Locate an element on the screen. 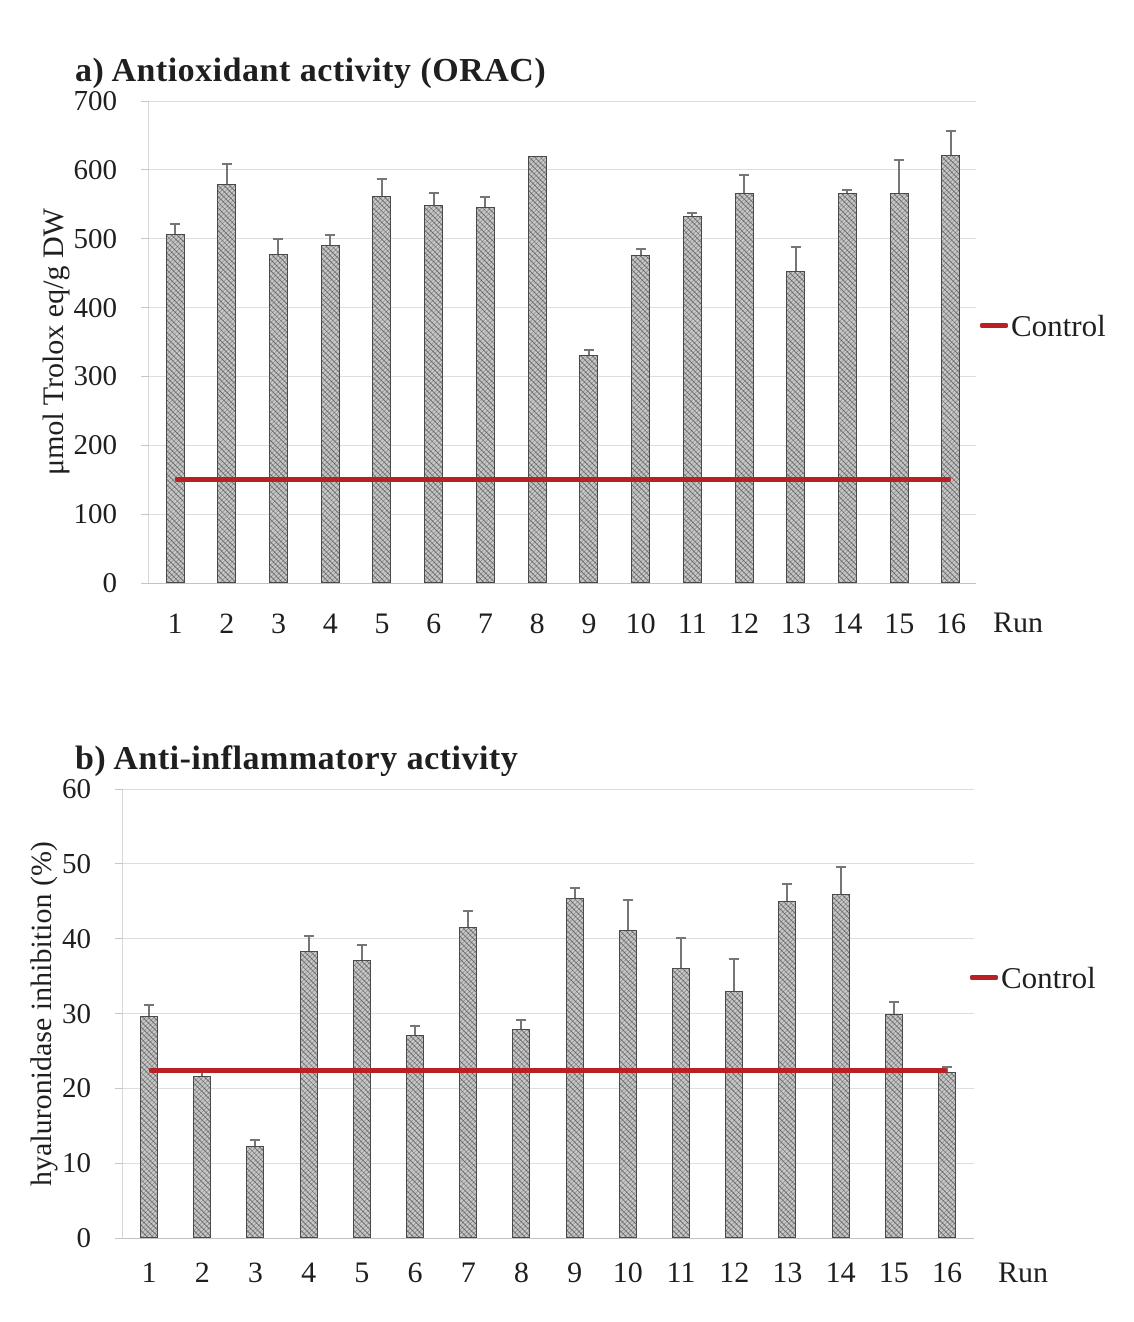 Image resolution: width=1134 pixels, height=1322 pixels. gridline-y30 is located at coordinates (548, 1013).